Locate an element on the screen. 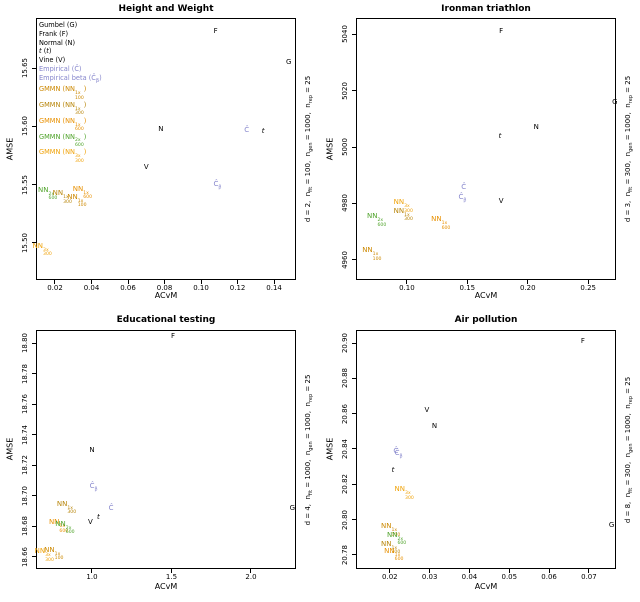 This screenshot has width=640, height=602. text-segment: Gumbel (G) is located at coordinates (58, 25).